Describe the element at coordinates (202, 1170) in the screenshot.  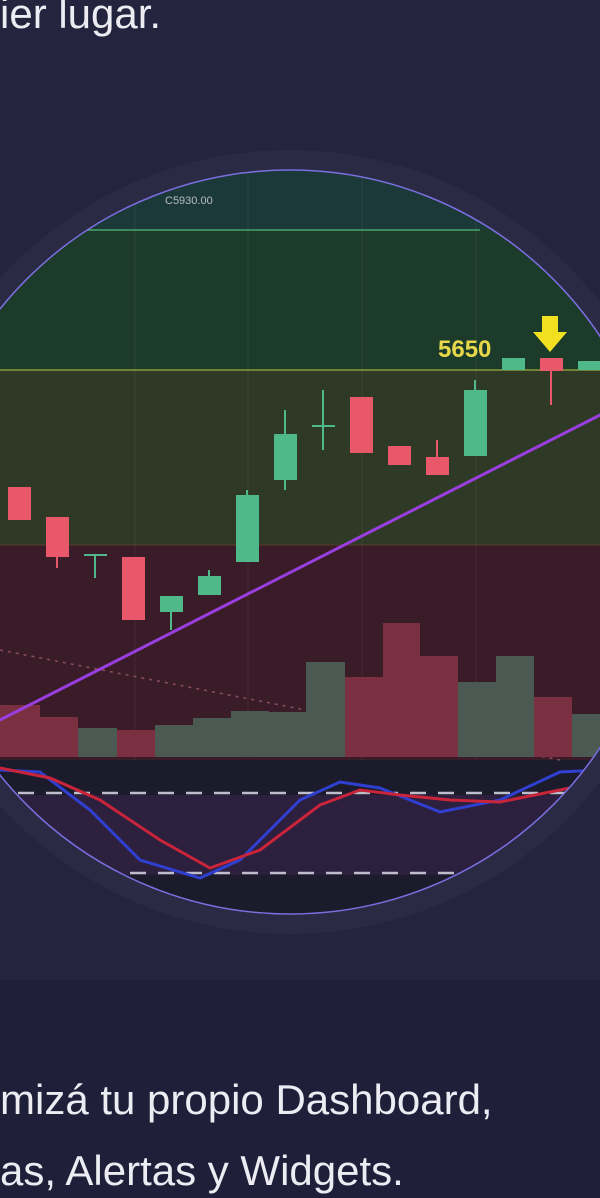
I see `caption-line: as, Alertas y Widgets.` at that location.